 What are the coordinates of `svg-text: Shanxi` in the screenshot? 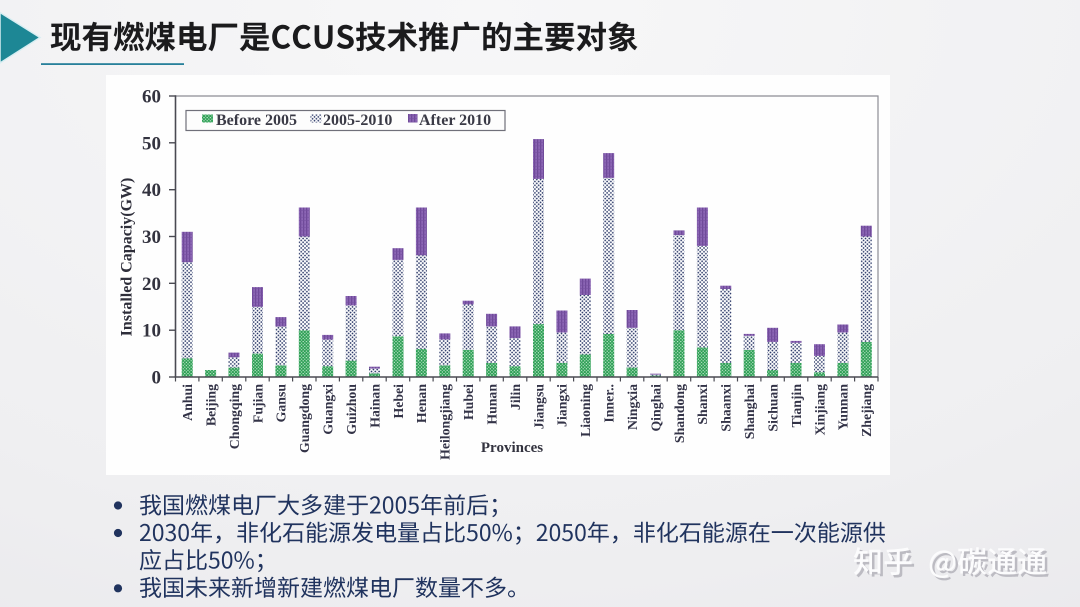 It's located at (702, 404).